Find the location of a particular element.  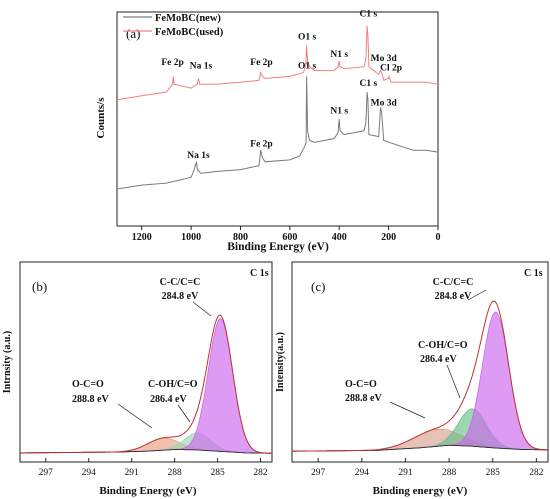

panel-c-y-label: Intensity(a.u.) is located at coordinates (280, 362).